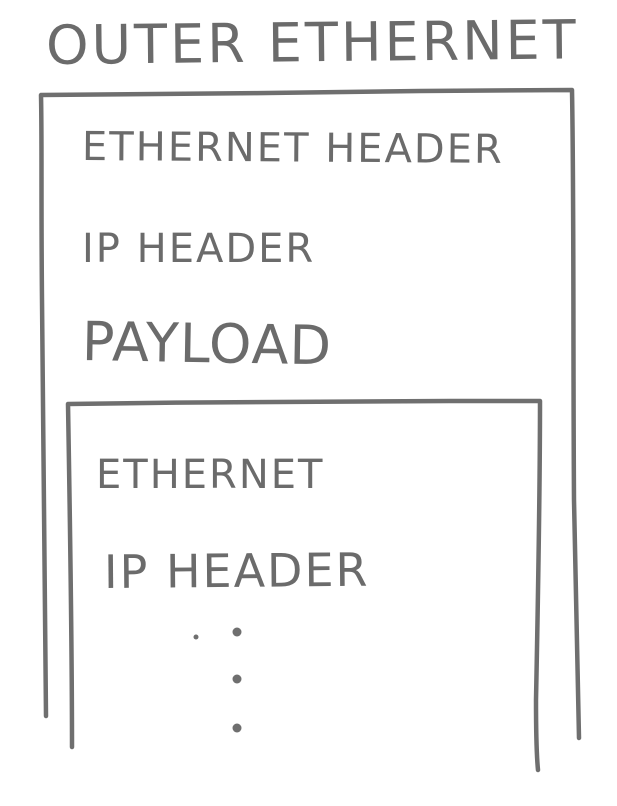  I want to click on outer-payload-label: PAYLOAD, so click(207, 344).